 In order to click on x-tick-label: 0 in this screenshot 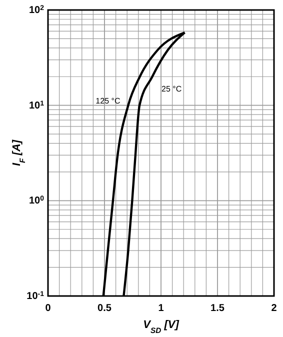, I will do `click(48, 308)`.